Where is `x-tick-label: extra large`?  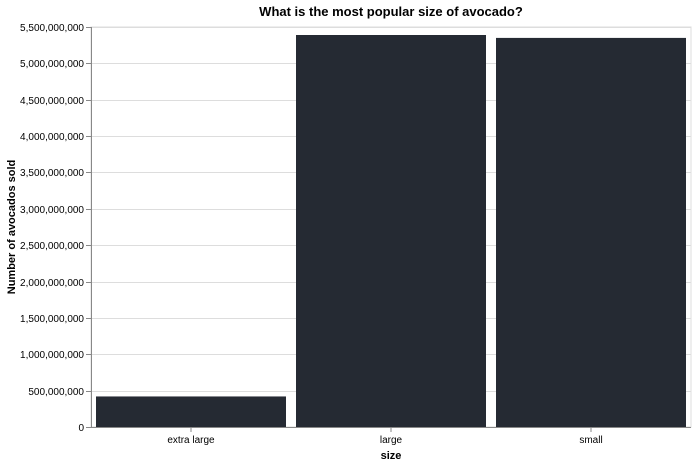 x-tick-label: extra large is located at coordinates (191, 440).